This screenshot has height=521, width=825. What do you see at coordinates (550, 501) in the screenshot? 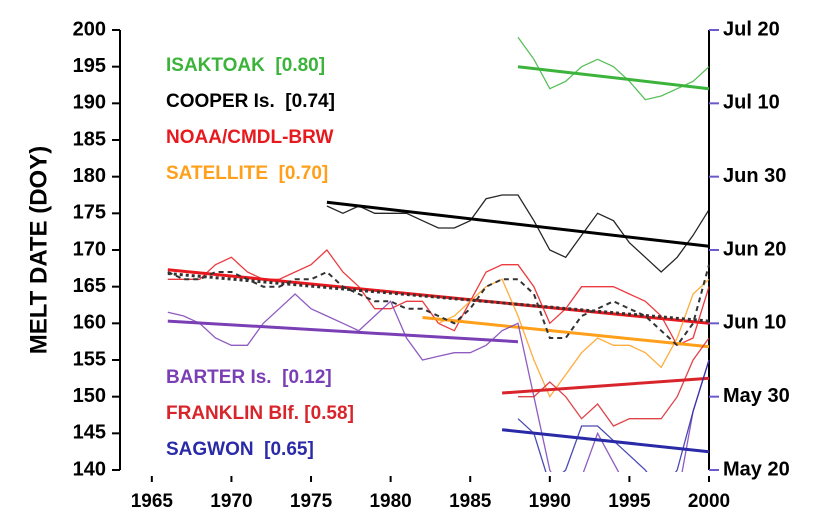
I see `x-tick-label: 1990` at bounding box center [550, 501].